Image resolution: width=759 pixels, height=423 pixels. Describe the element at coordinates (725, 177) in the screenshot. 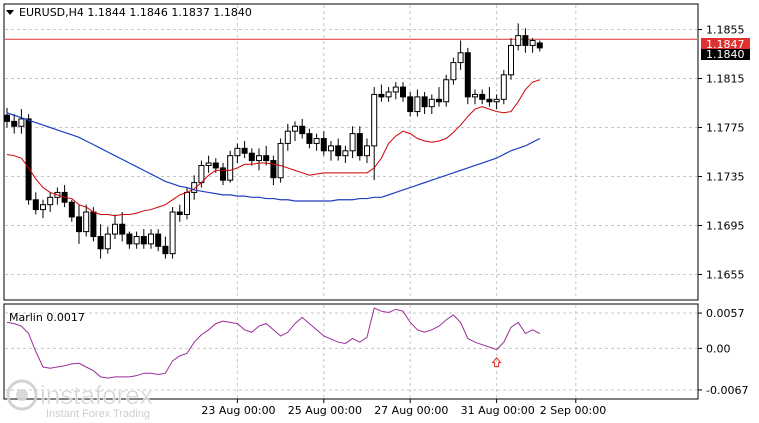

I see `y-tick-label: 1.1735` at that location.